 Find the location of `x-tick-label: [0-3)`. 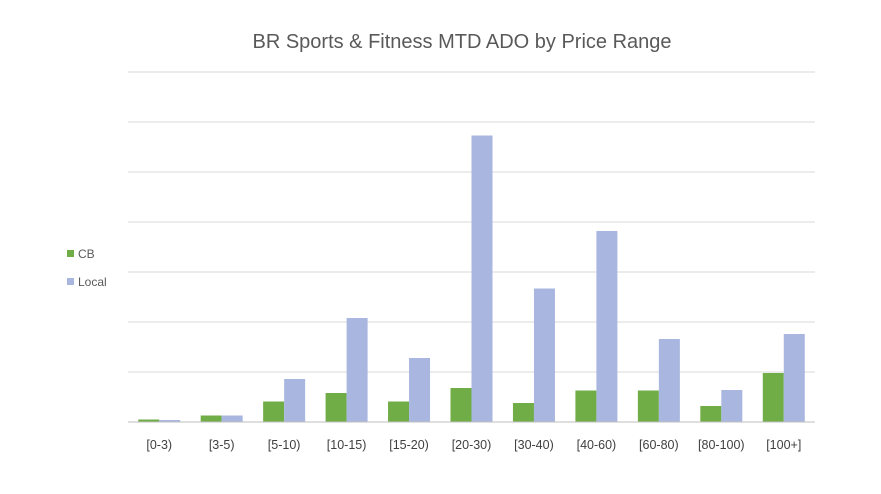

x-tick-label: [0-3) is located at coordinates (159, 445).